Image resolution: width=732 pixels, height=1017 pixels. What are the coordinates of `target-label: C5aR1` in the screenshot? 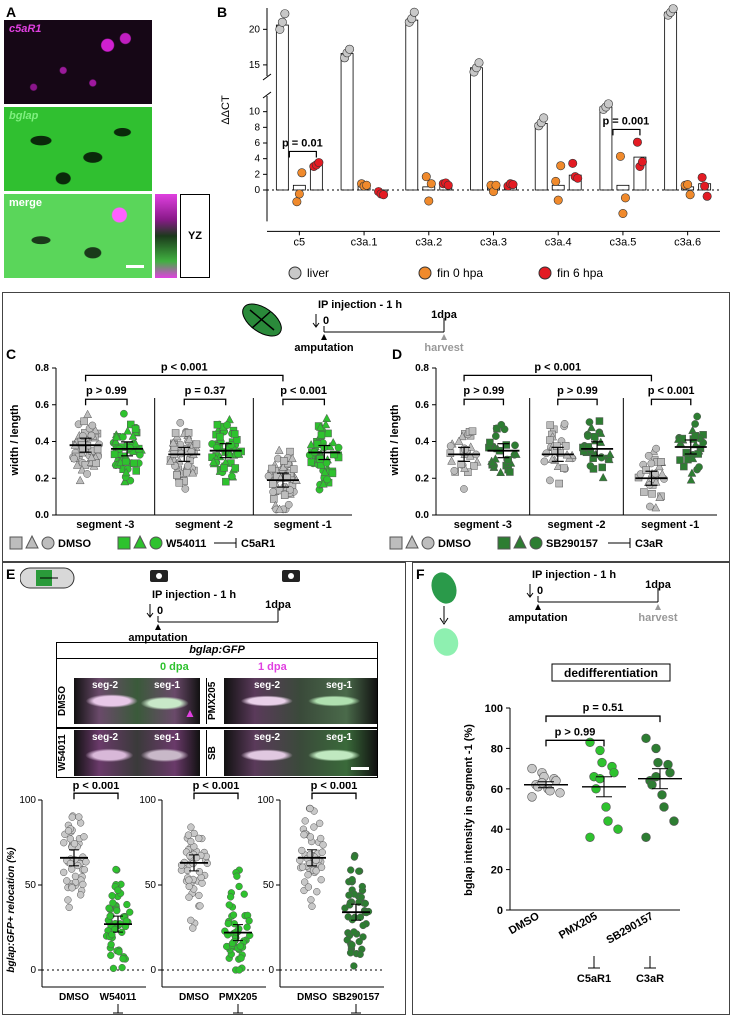 It's located at (594, 979).